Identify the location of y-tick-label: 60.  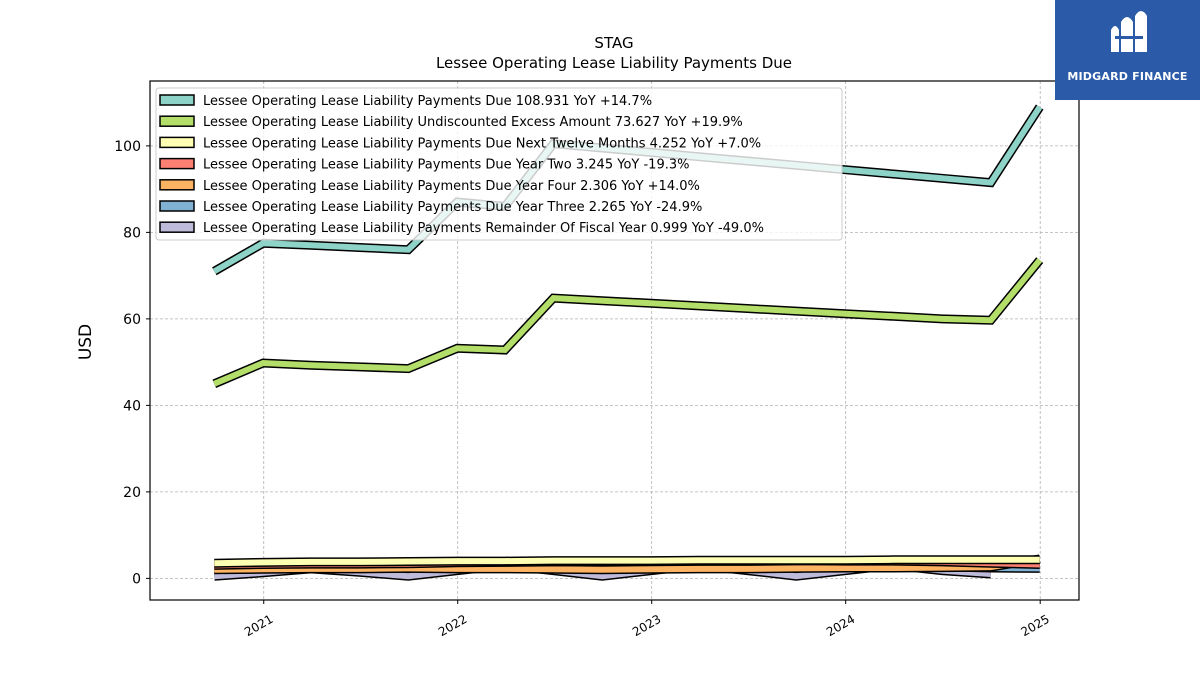
(132, 320).